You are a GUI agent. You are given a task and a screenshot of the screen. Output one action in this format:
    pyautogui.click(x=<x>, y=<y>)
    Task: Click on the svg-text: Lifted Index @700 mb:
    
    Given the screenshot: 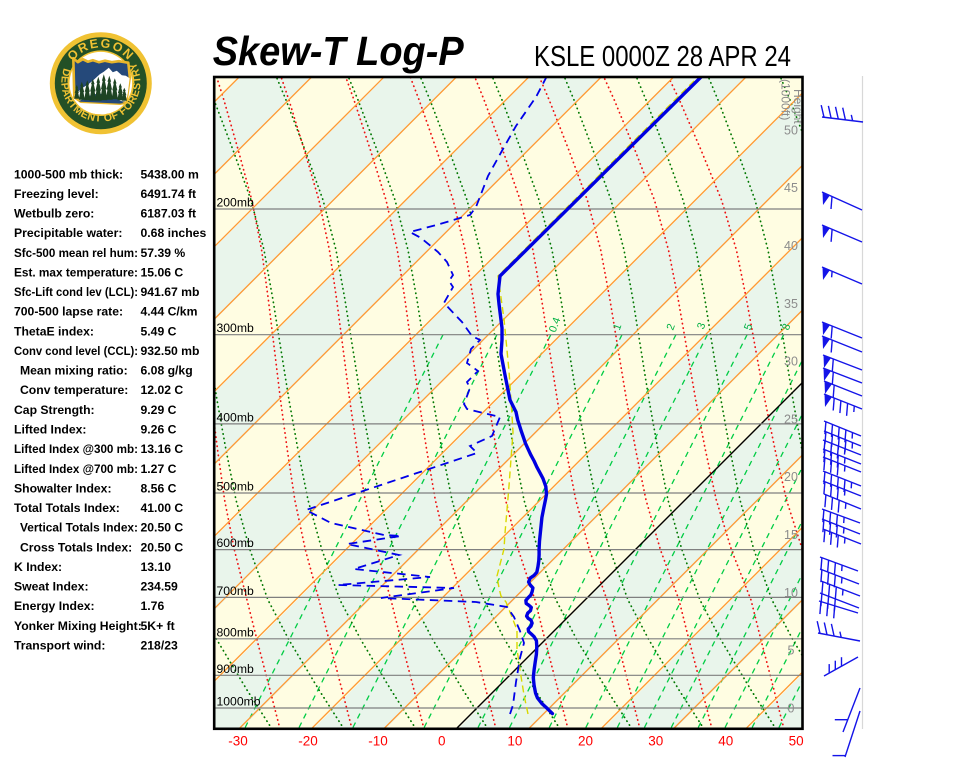 What is the action you would take?
    pyautogui.click(x=76, y=469)
    